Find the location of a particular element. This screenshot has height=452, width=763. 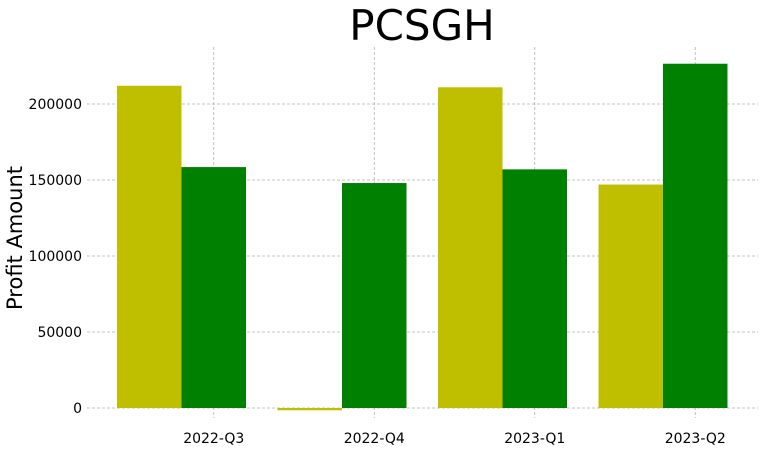

bar-series-2-2023-Q2 is located at coordinates (695, 235).